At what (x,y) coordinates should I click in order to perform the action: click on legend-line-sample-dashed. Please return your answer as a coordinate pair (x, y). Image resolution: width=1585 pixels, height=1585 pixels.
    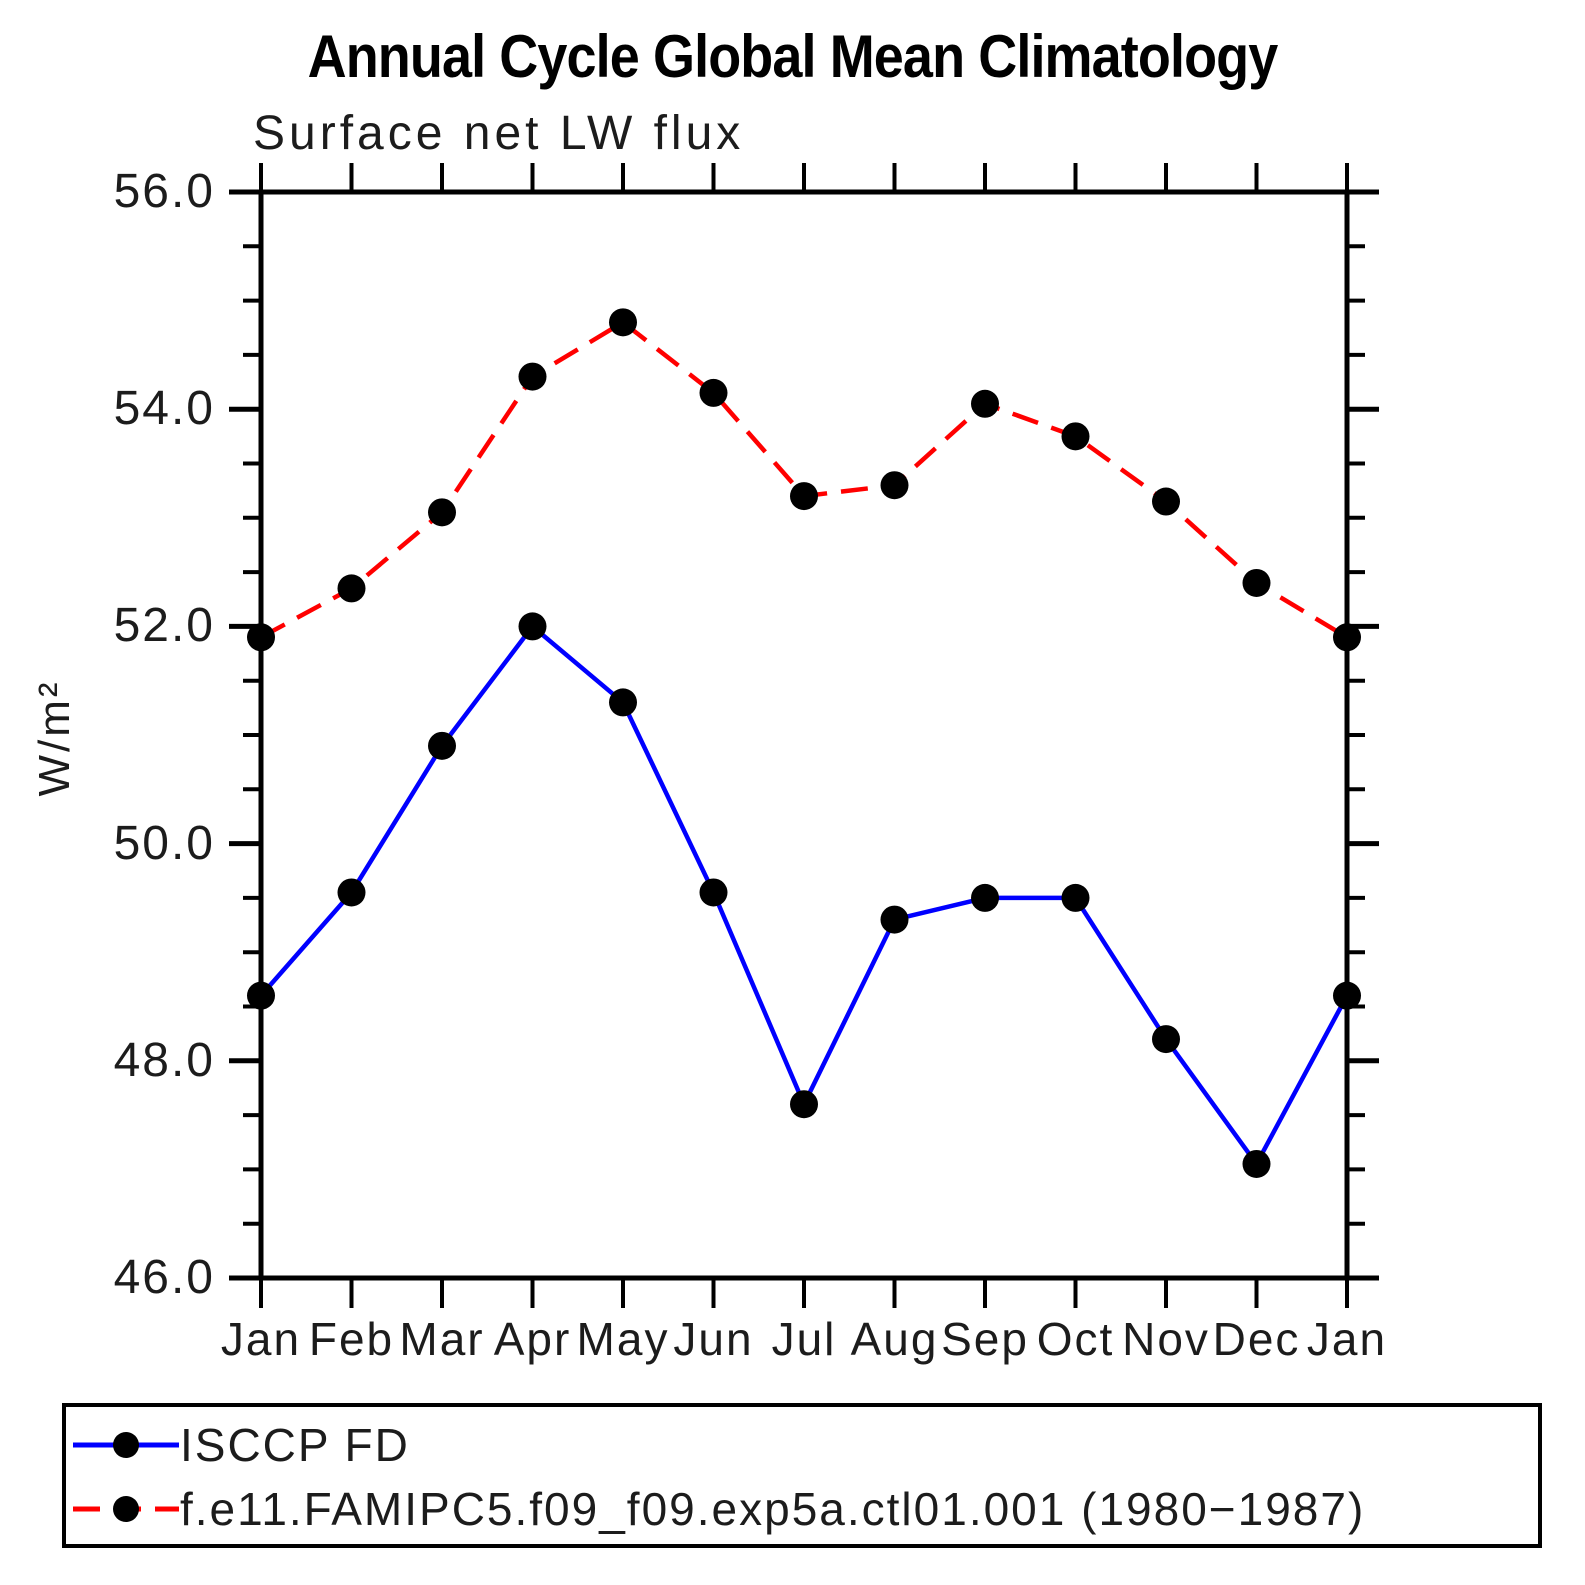
    Looking at the image, I should click on (126, 1509).